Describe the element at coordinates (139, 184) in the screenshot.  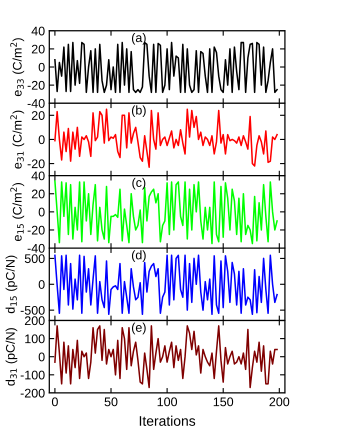
I see `annotation: (c)` at that location.